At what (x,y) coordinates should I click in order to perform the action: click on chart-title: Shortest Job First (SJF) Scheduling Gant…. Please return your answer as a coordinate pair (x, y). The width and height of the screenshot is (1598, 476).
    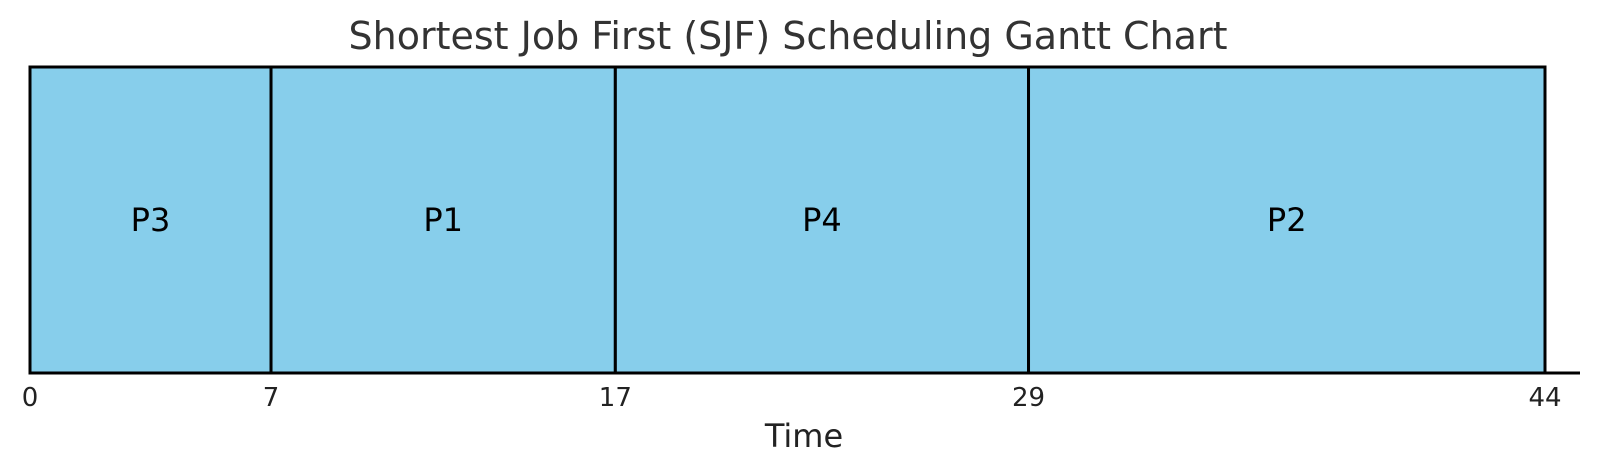
    Looking at the image, I should click on (788, 36).